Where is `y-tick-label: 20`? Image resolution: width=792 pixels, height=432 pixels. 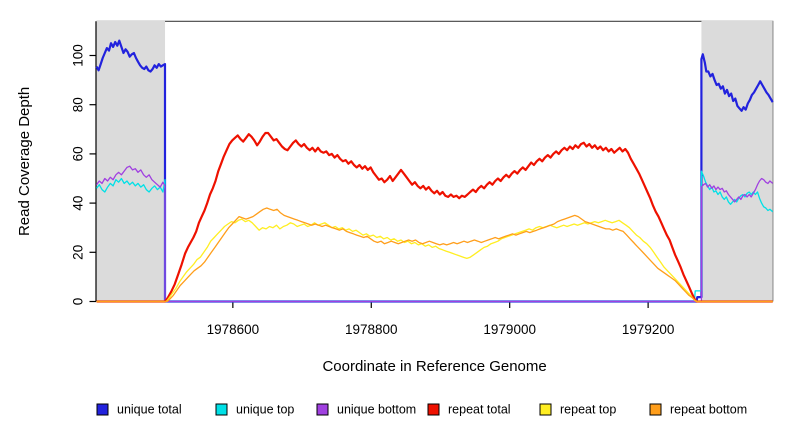
y-tick-label: 20 is located at coordinates (78, 252).